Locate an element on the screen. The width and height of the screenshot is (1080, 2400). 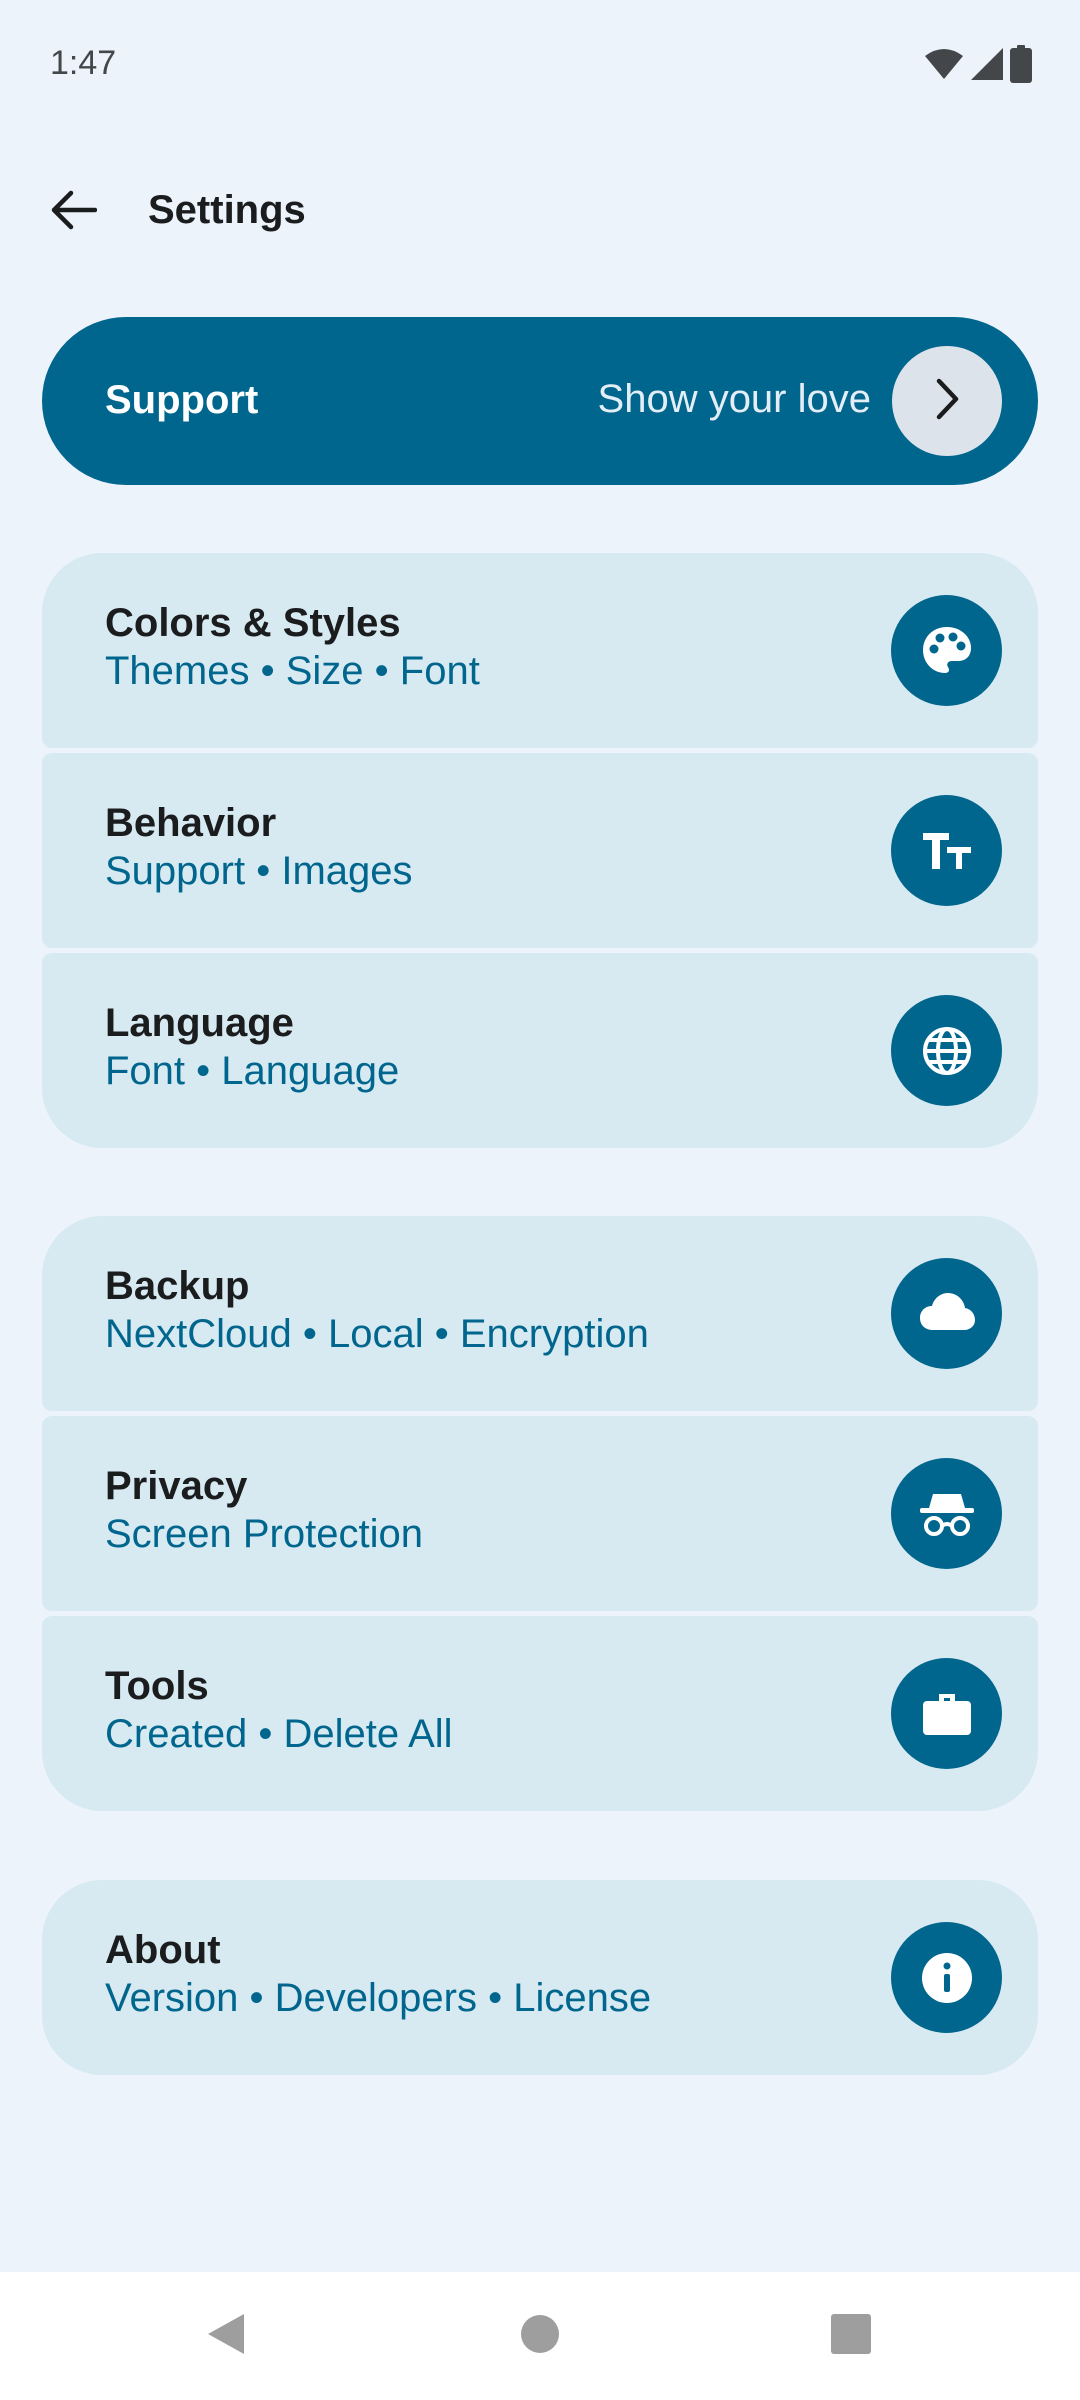
globe-icon is located at coordinates (946, 1050).